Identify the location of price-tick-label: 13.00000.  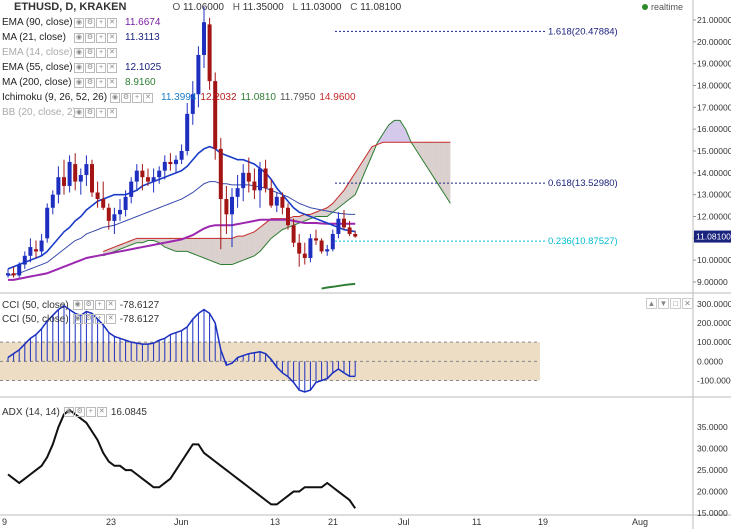
(714, 195).